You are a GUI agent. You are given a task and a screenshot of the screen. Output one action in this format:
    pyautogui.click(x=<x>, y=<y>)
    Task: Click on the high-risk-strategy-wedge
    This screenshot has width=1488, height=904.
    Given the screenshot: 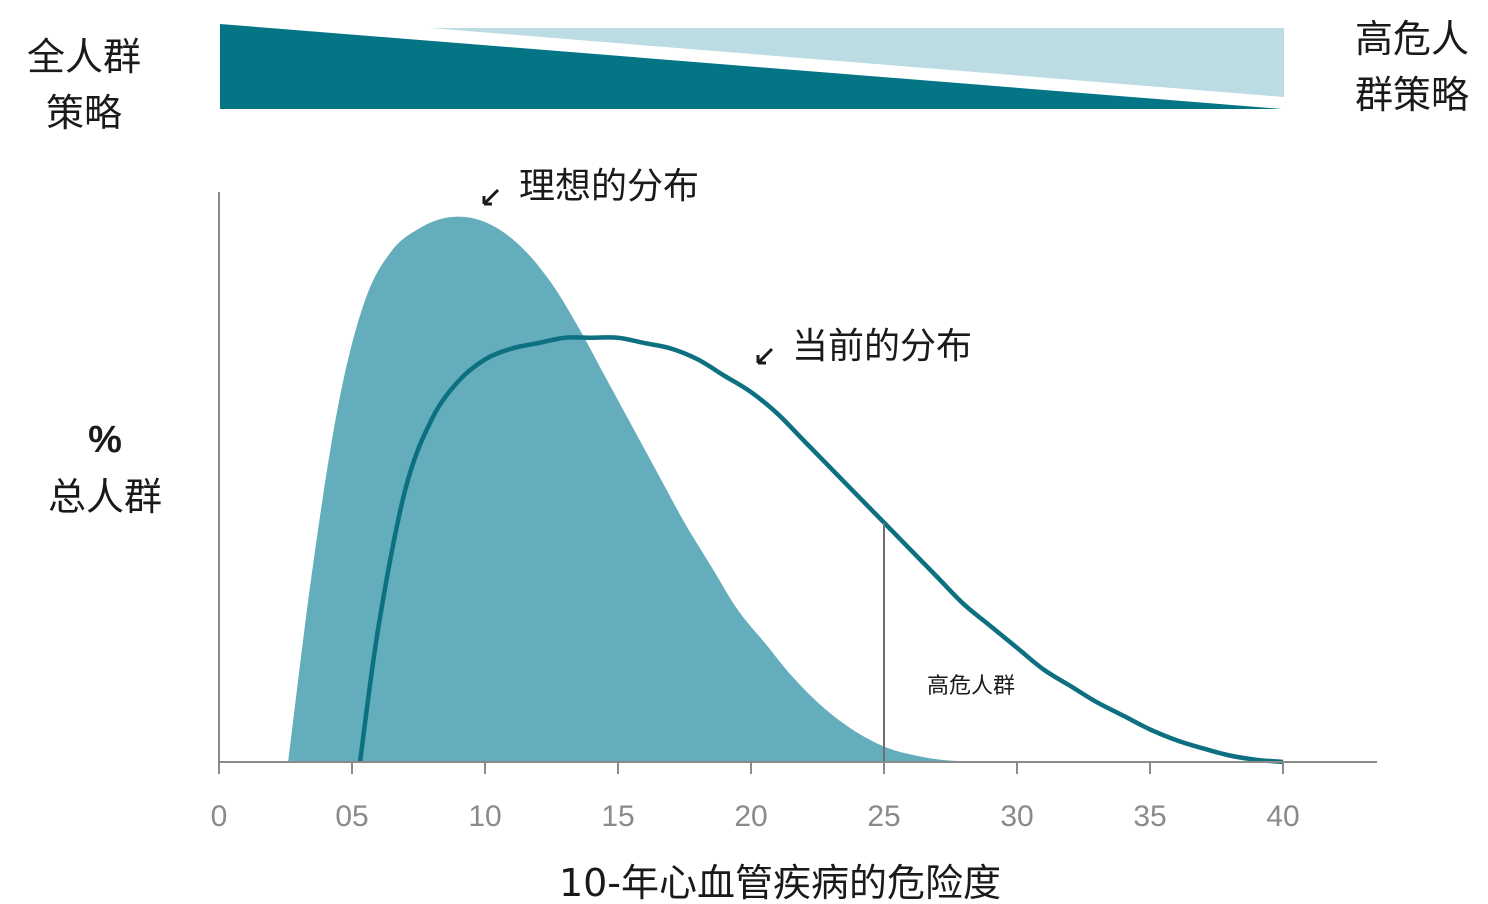 What is the action you would take?
    pyautogui.click(x=857, y=62)
    